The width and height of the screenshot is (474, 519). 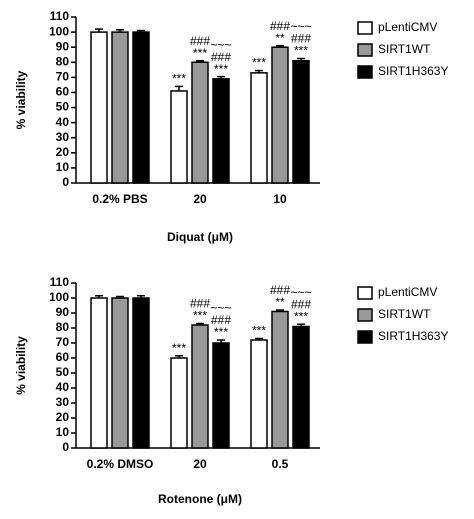 What do you see at coordinates (280, 464) in the screenshot?
I see `x-tick-label: 0.5` at bounding box center [280, 464].